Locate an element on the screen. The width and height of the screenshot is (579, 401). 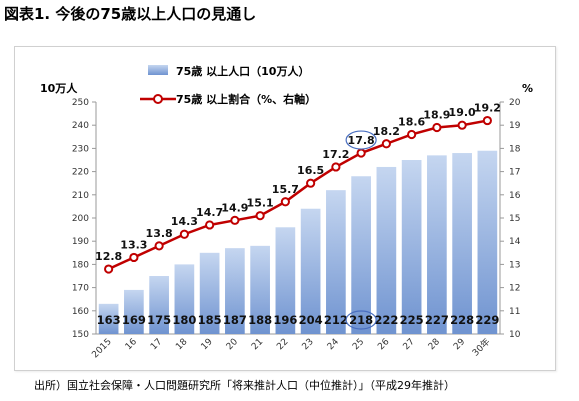
highlight-percent-ellipse is located at coordinates (361, 140).